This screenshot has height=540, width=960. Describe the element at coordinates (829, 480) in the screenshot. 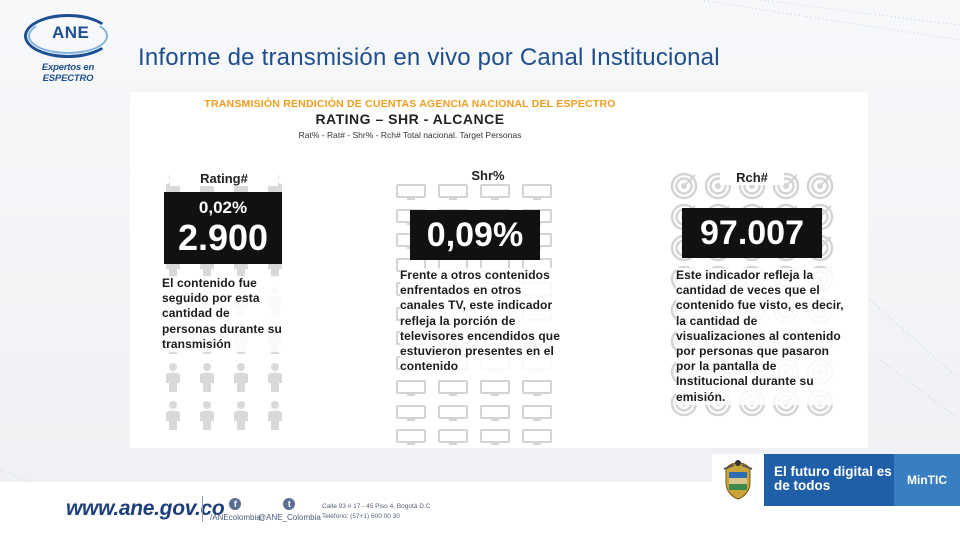

I see `gov-slogan: El futuro digital es de todos` at that location.